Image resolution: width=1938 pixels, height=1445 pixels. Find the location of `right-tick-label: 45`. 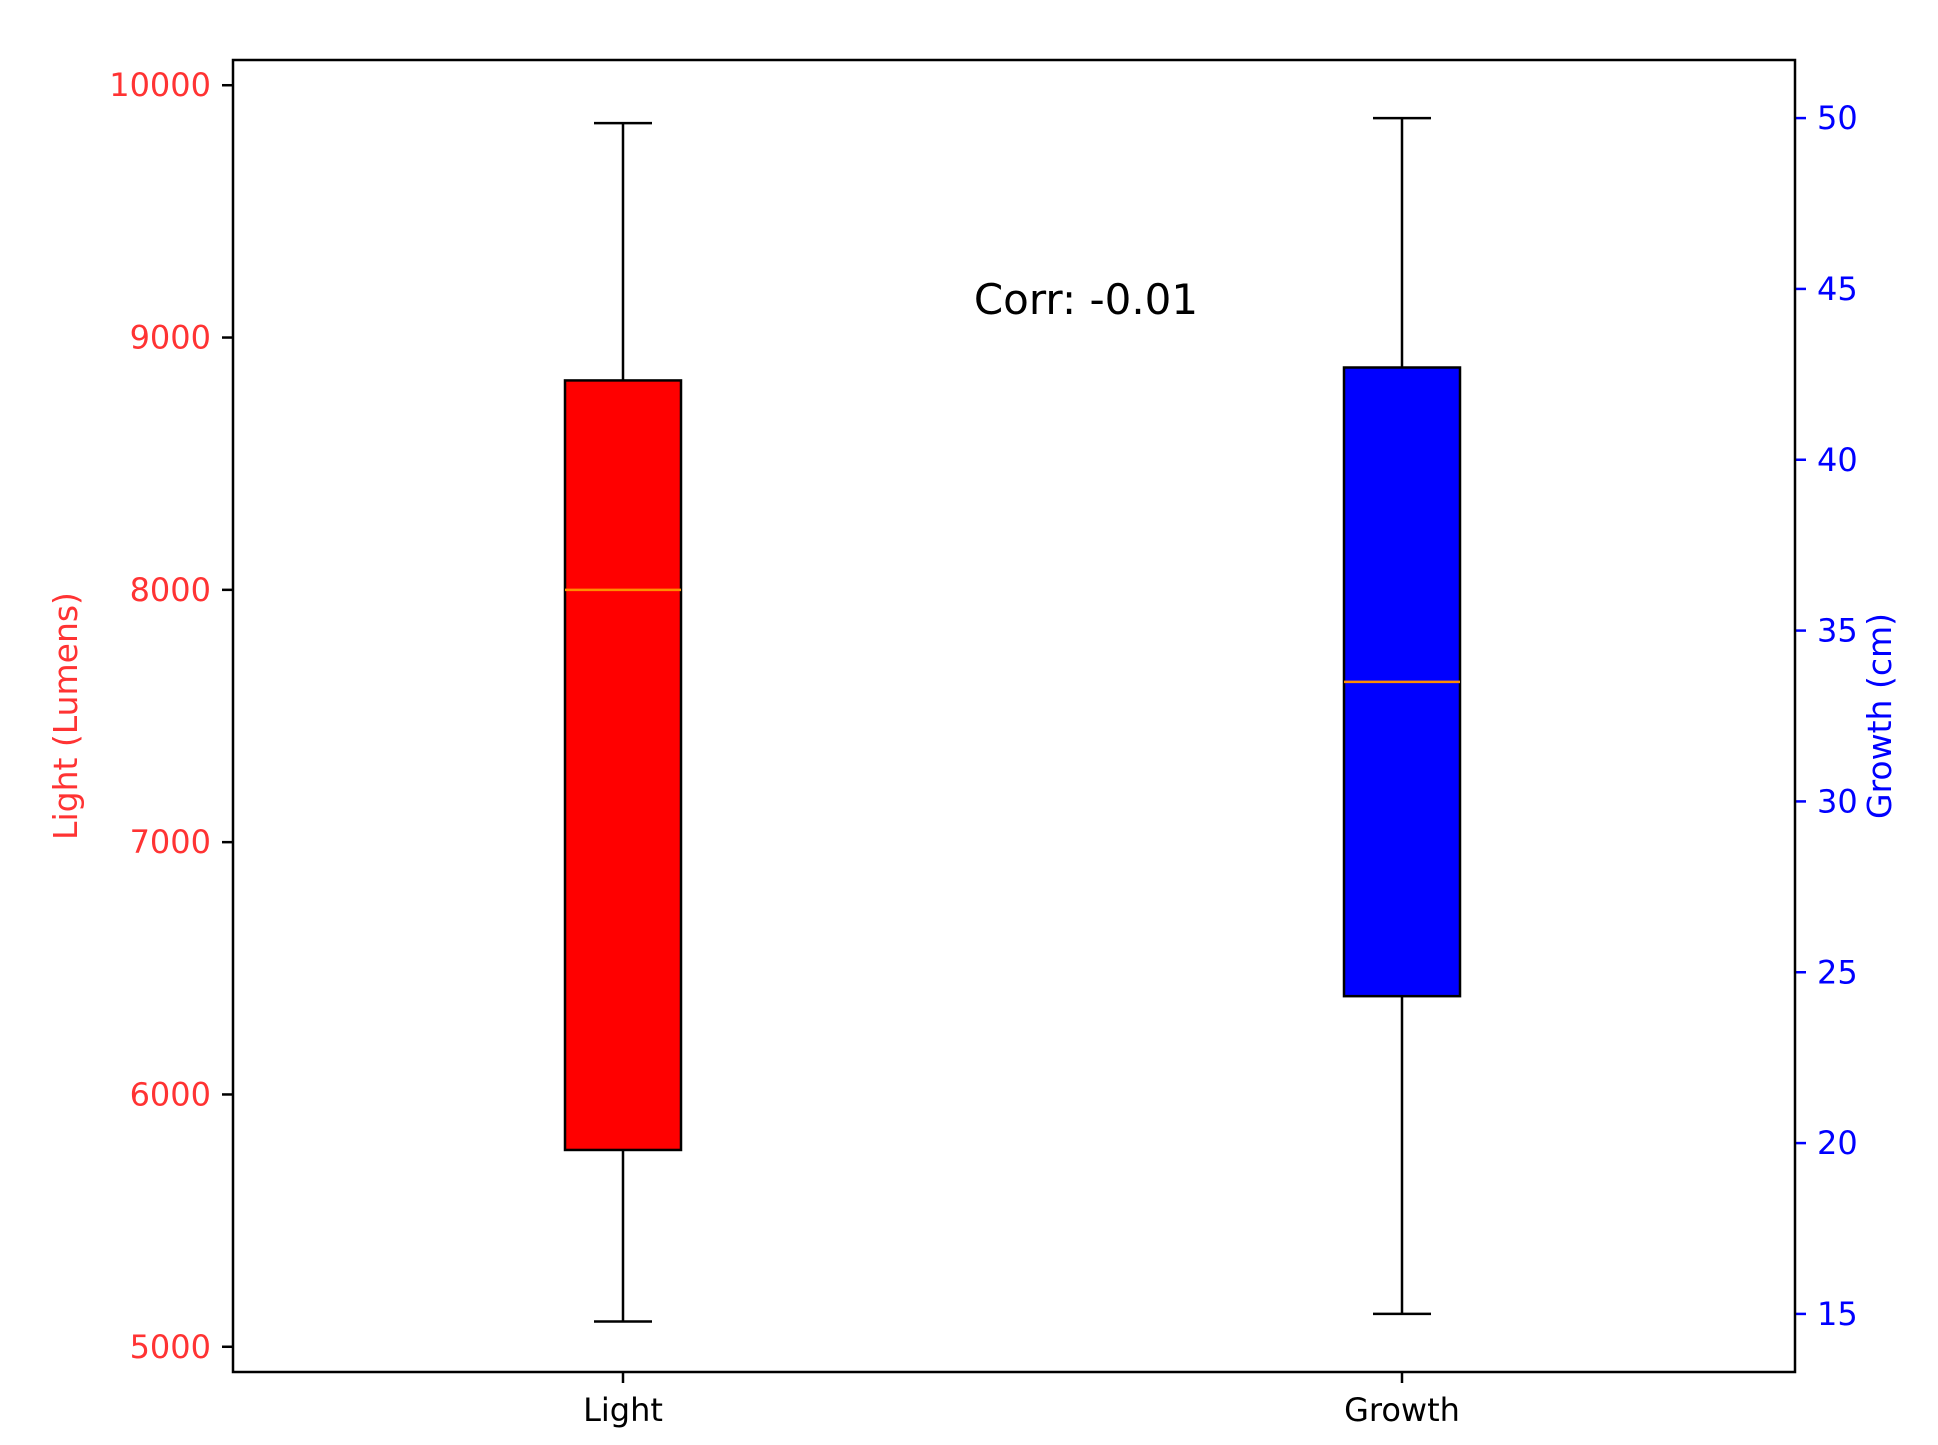

right-tick-label: 45 is located at coordinates (1837, 289).